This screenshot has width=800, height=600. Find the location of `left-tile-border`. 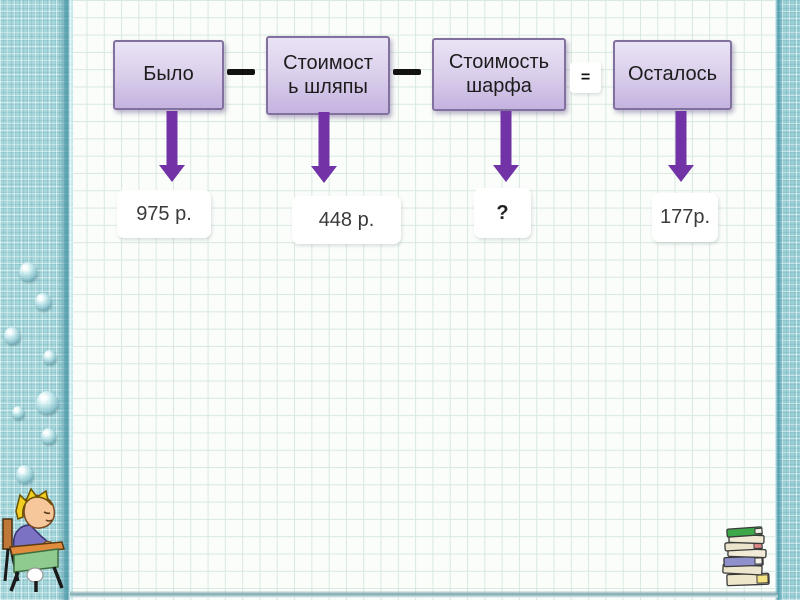

left-tile-border is located at coordinates (36, 300).